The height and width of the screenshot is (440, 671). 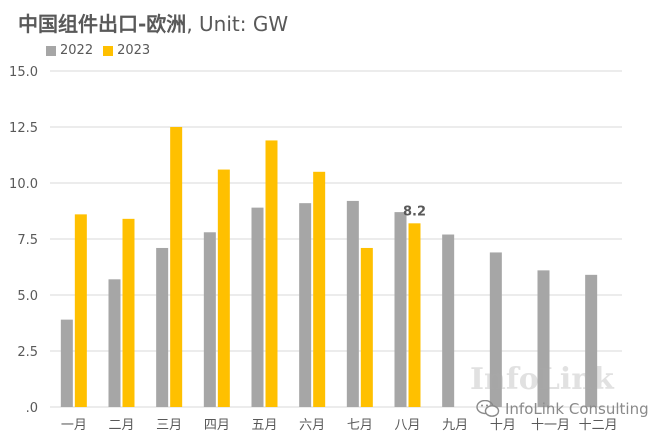 I want to click on legend-item-2023: 2023, so click(x=126, y=50).